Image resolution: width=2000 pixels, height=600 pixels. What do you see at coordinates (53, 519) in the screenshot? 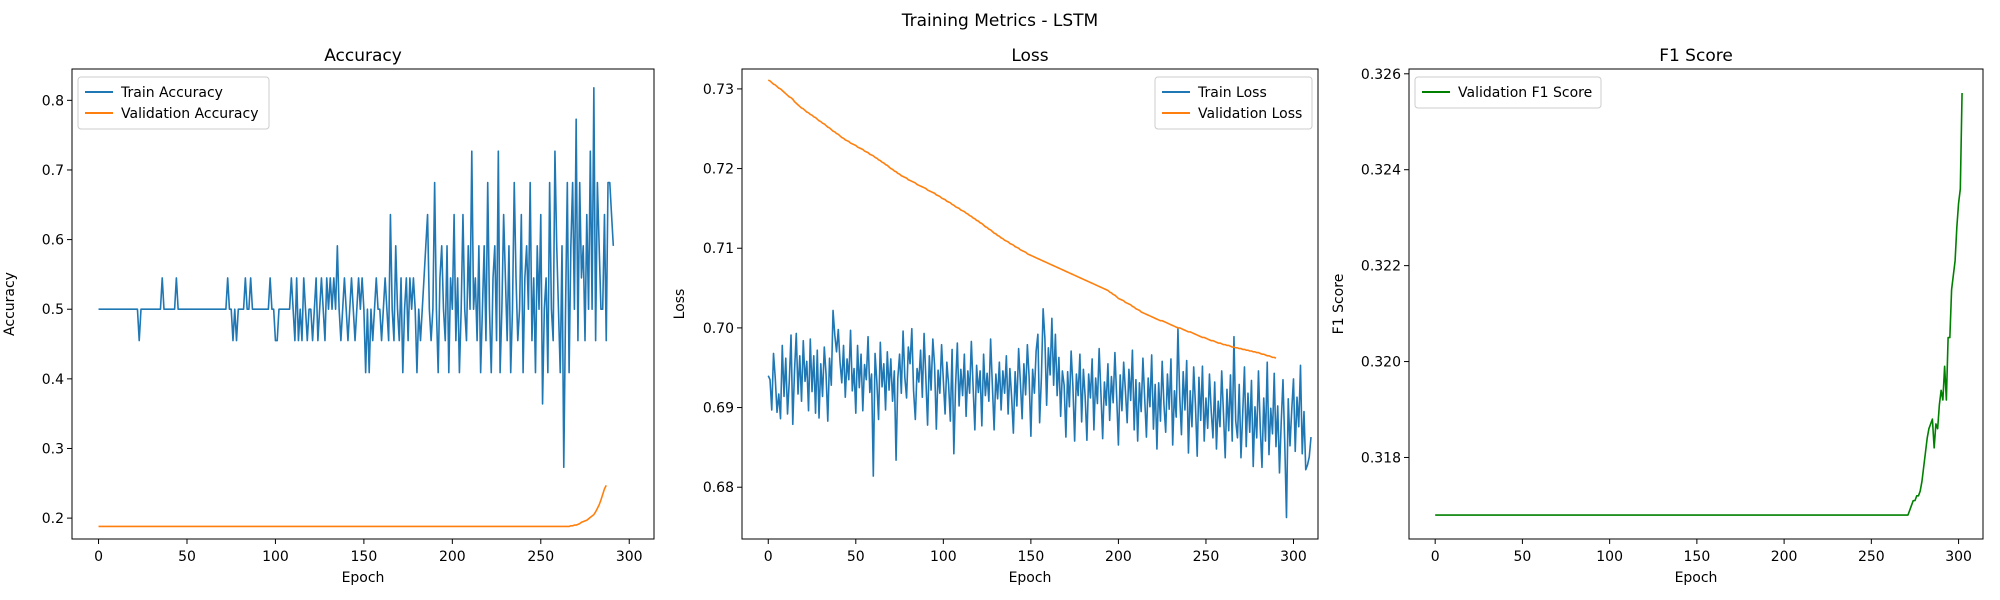
I see `y-tick-label: 0.2` at bounding box center [53, 519].